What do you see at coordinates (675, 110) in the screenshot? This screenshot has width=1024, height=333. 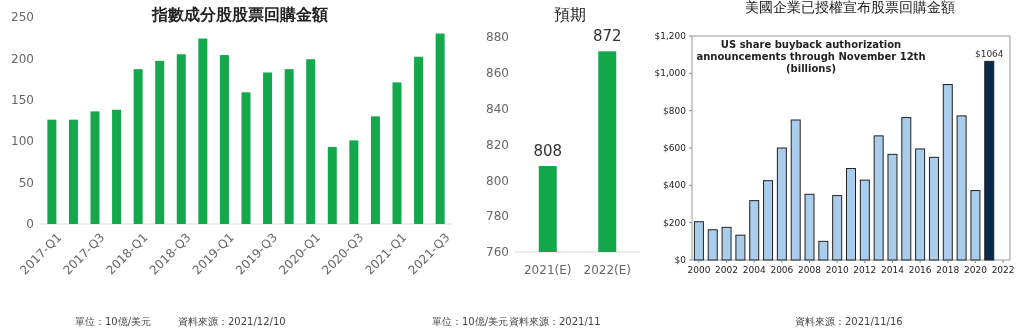 I see `y-tick-label: $800` at bounding box center [675, 110].